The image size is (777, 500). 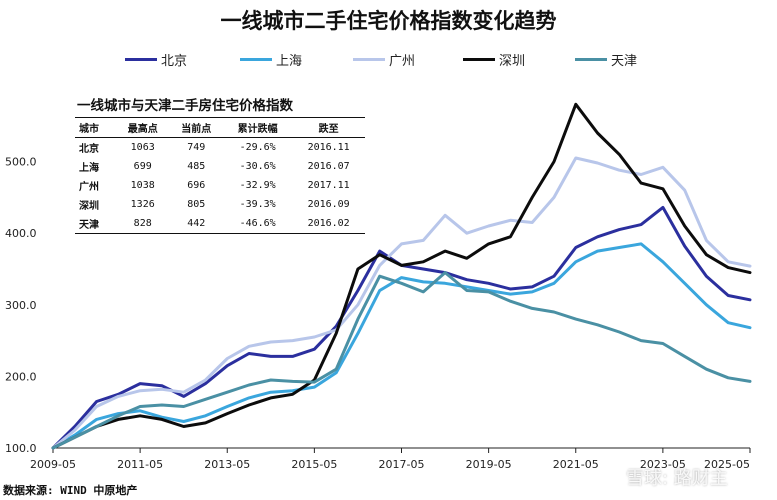 What do you see at coordinates (328, 223) in the screenshot?
I see `table-cell: 2016.02` at bounding box center [328, 223].